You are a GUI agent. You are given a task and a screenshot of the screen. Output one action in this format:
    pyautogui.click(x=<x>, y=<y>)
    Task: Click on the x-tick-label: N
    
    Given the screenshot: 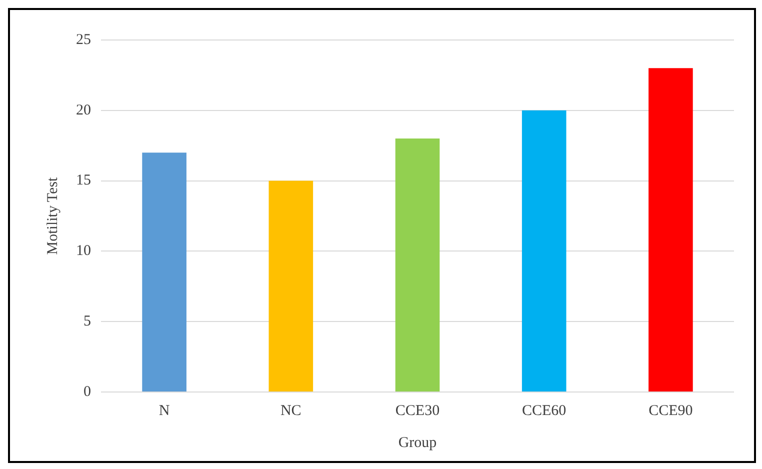 What is the action you would take?
    pyautogui.click(x=164, y=410)
    